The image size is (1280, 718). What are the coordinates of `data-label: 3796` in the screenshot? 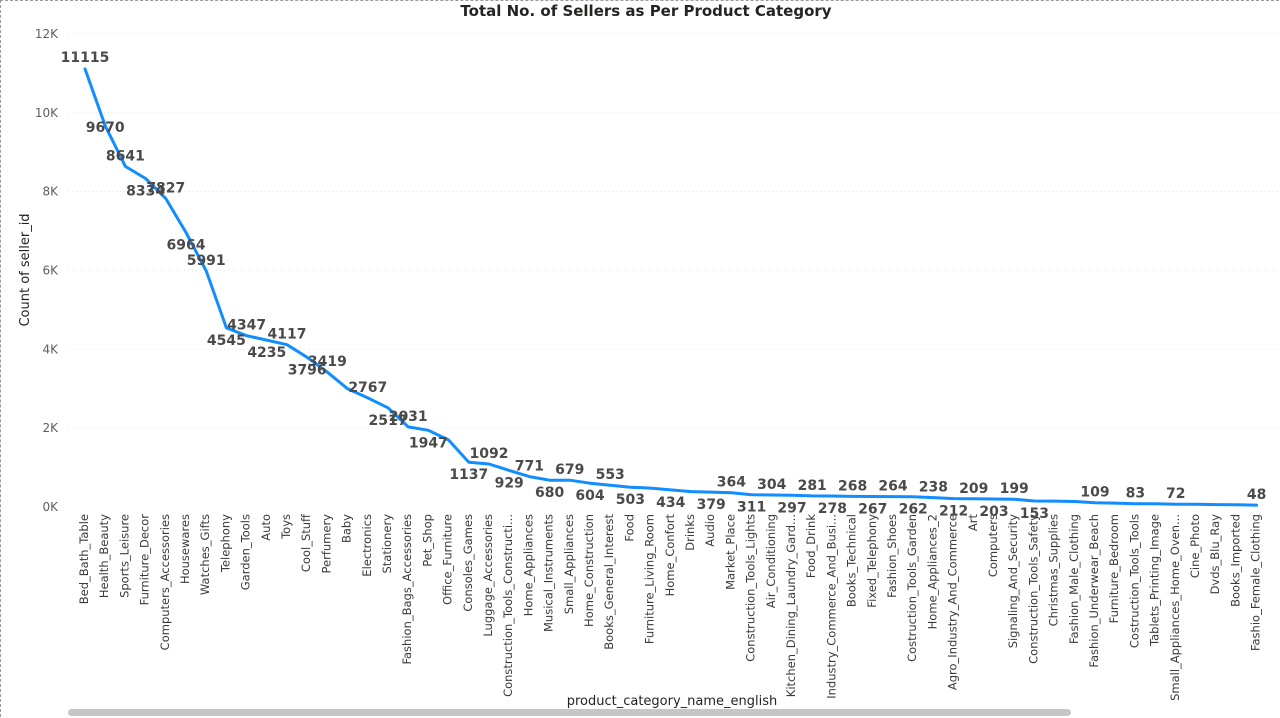 It's located at (307, 370).